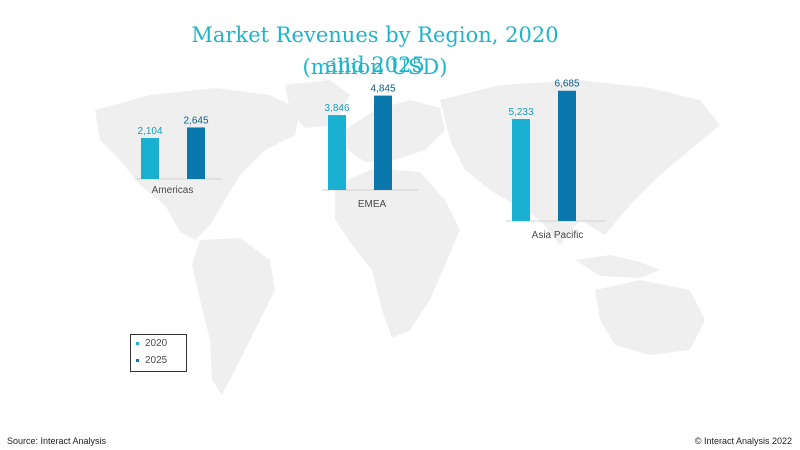 The image size is (800, 450). What do you see at coordinates (382, 89) in the screenshot?
I see `data-label-emea-2025: 4,845` at bounding box center [382, 89].